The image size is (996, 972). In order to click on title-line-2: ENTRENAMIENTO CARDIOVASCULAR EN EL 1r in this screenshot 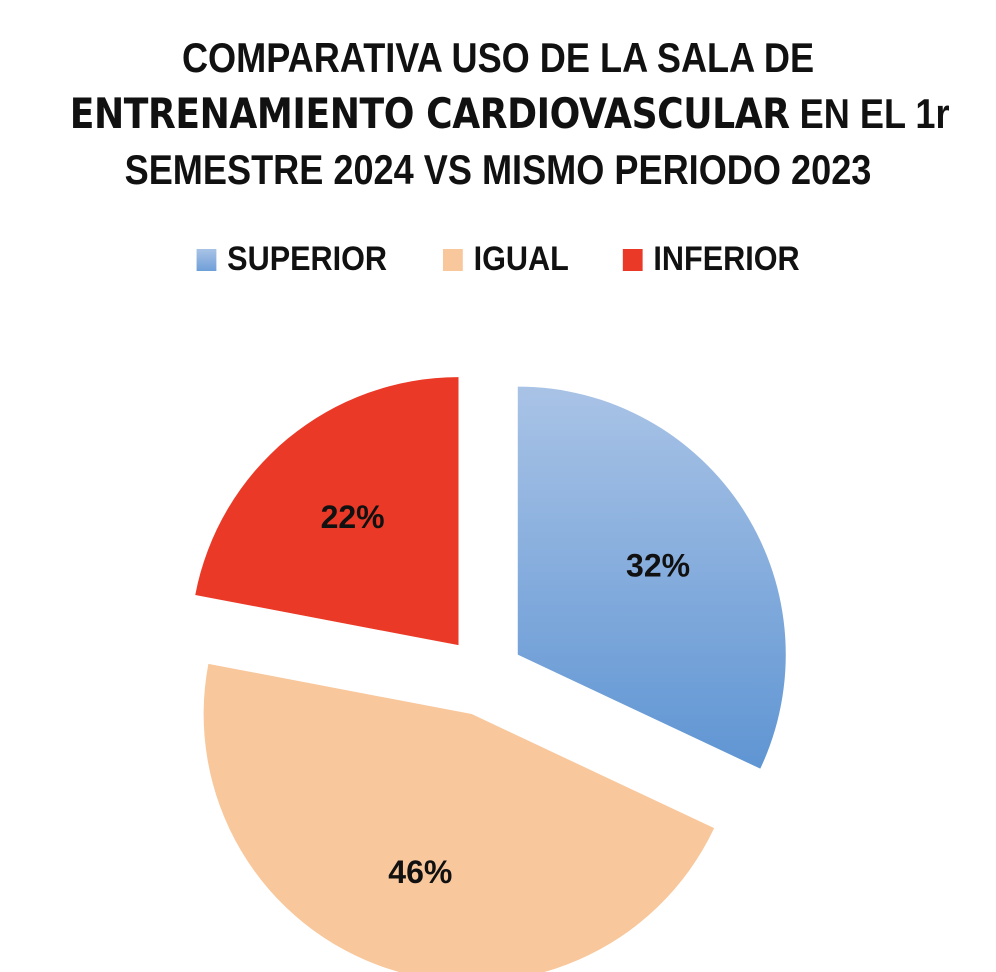, I will do `click(509, 114)`.